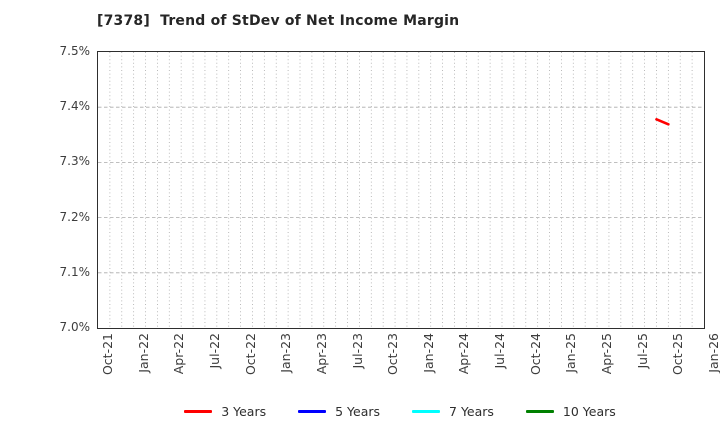  Describe the element at coordinates (400, 411) in the screenshot. I see `legend: 3 Years 5 Years 7 Years 10 Years` at that location.